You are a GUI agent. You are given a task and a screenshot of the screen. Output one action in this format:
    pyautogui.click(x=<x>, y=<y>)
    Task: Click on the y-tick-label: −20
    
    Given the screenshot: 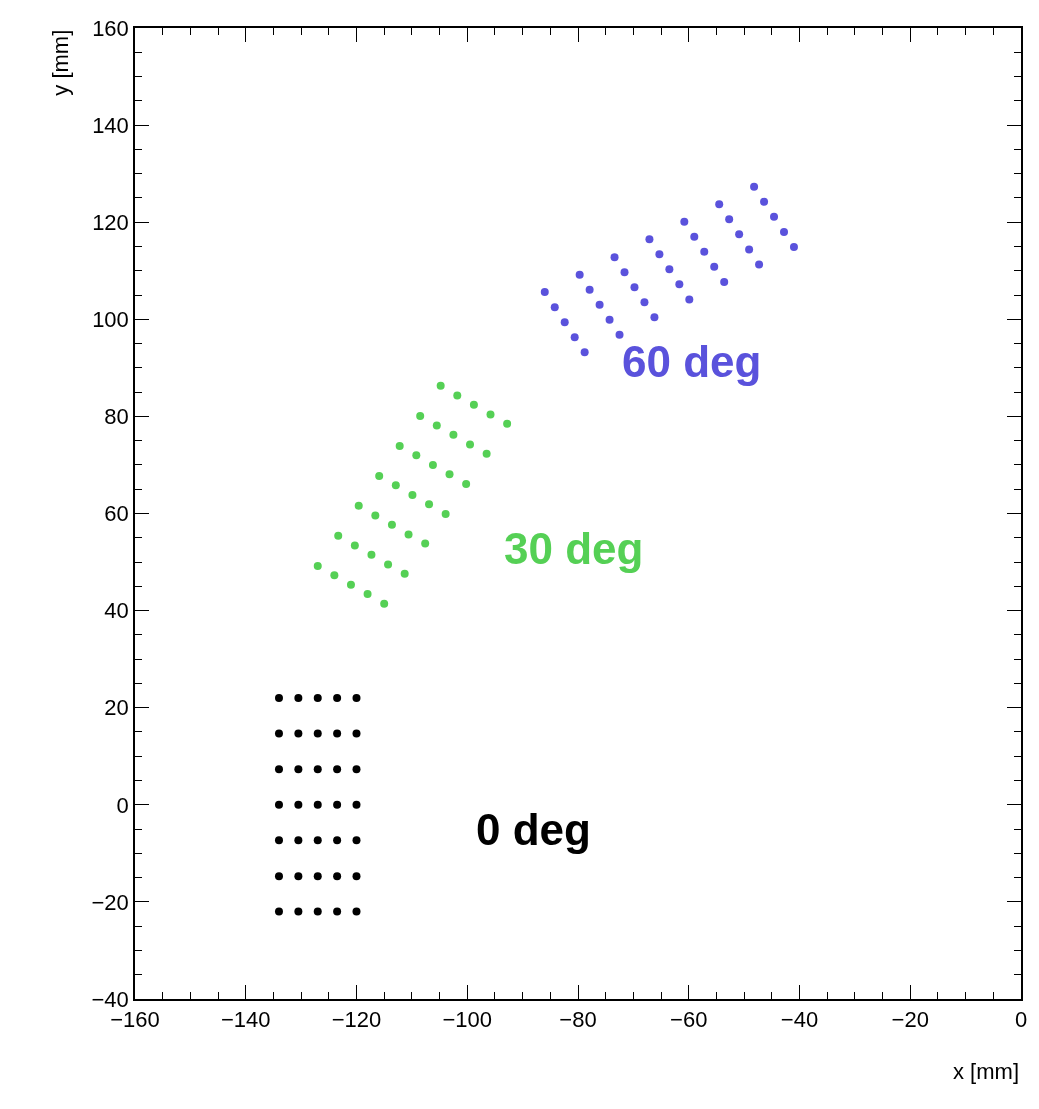 What is the action you would take?
    pyautogui.click(x=110, y=902)
    